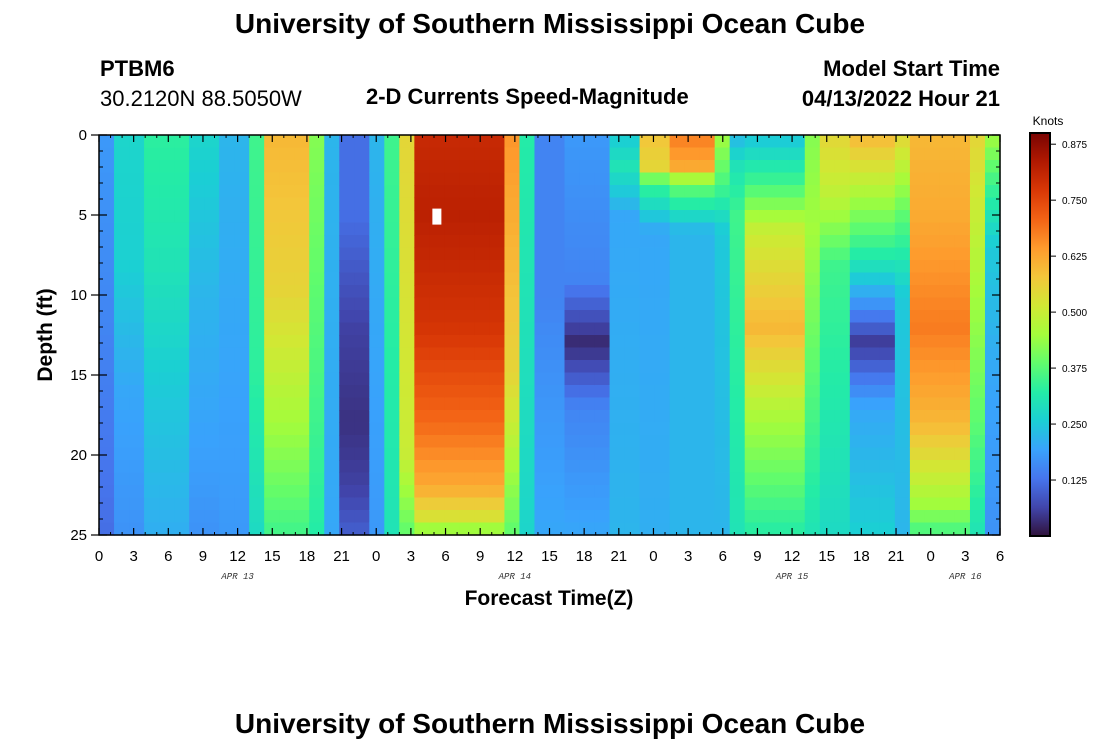  I want to click on colorbar, so click(1040, 334).